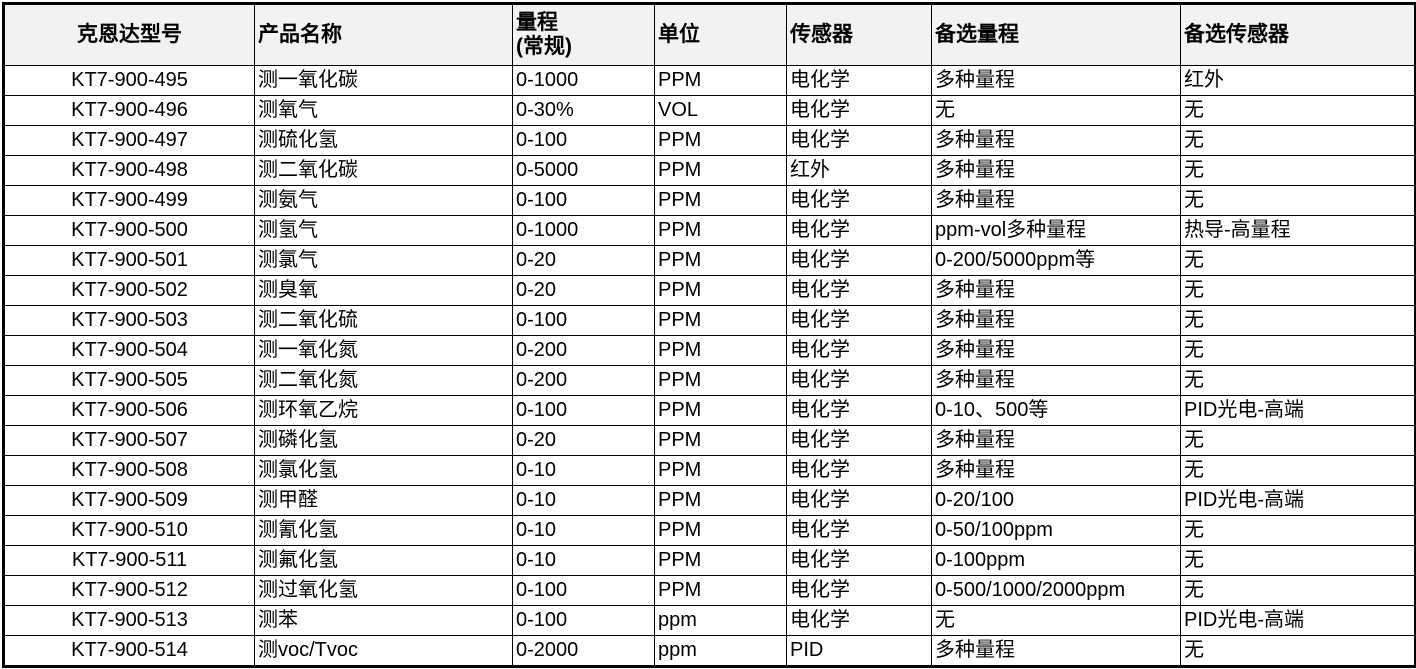 Image resolution: width=1416 pixels, height=669 pixels. I want to click on cell-model: KT7-900-497, so click(129, 140).